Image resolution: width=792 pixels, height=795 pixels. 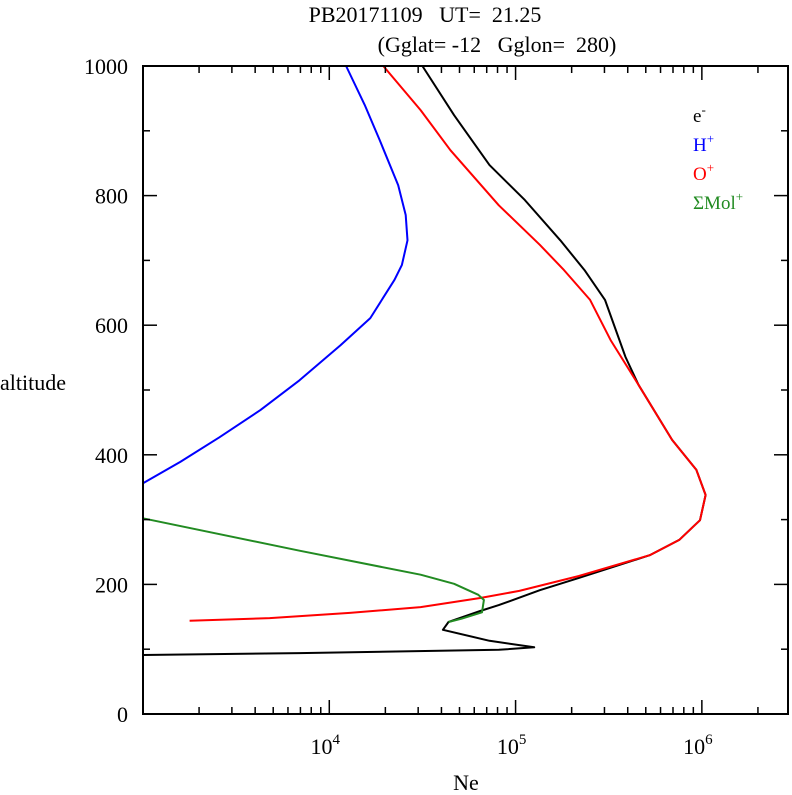 I want to click on chart-title: PB20171109 UT= 21.25, so click(x=425, y=14).